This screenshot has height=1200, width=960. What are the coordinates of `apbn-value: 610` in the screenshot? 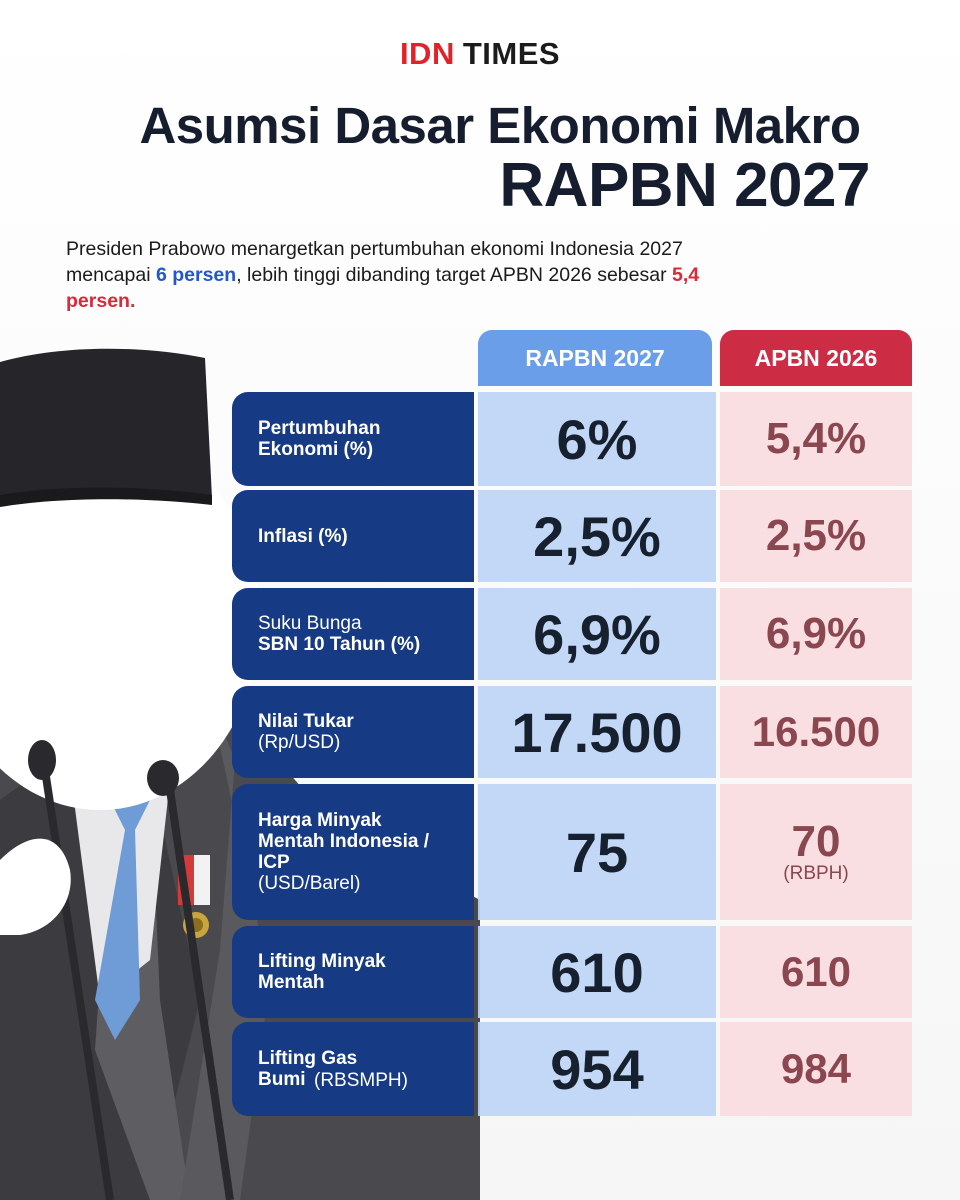 It's located at (816, 971).